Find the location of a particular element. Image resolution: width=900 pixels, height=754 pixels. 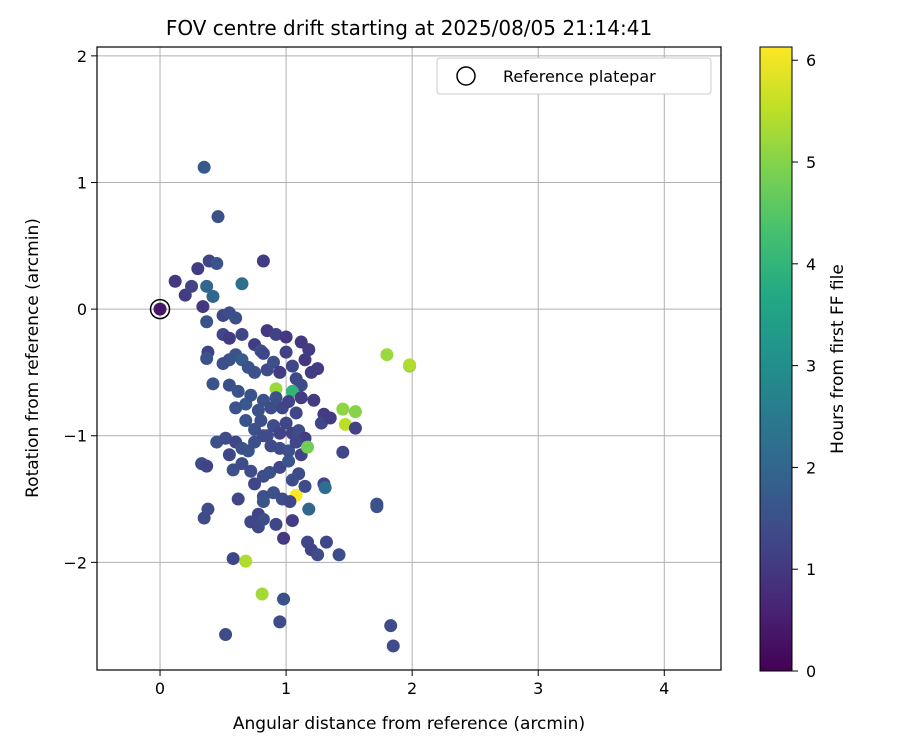

colorbar-tick-label: 6 is located at coordinates (811, 60).